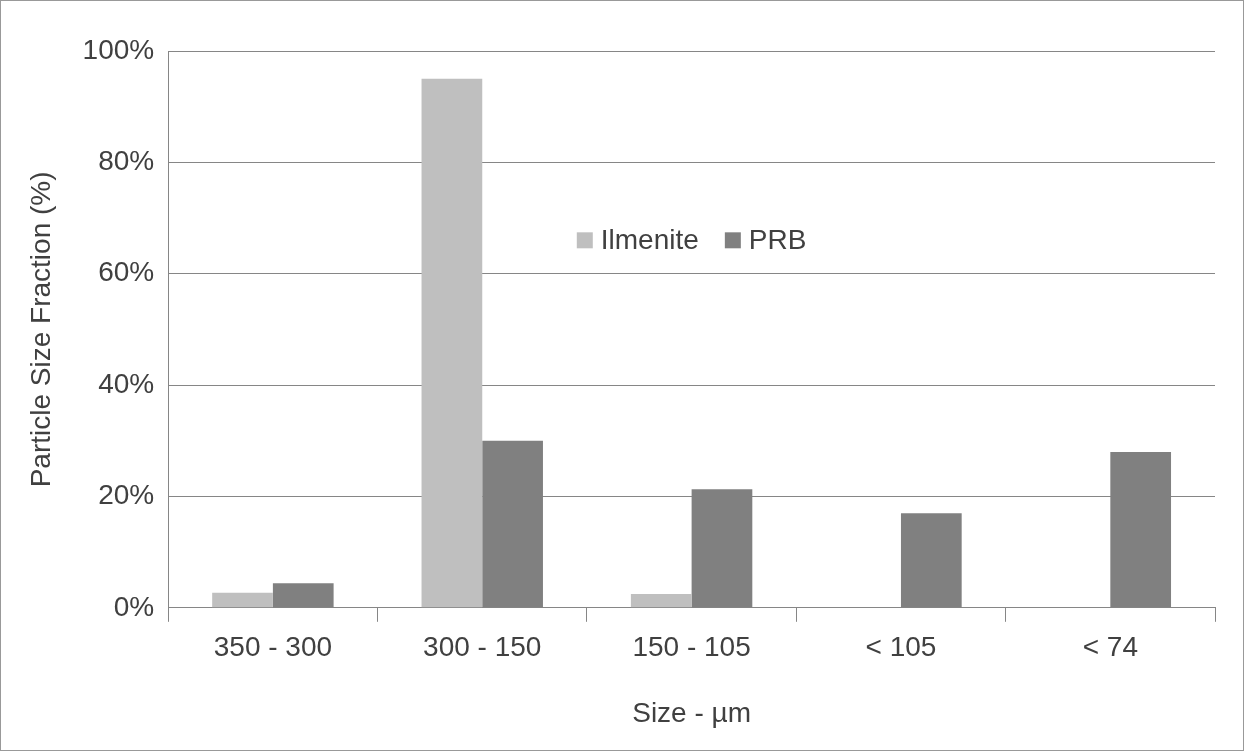 This screenshot has height=751, width=1244. Describe the element at coordinates (649, 240) in the screenshot. I see `legend-label: Ilmenite` at that location.